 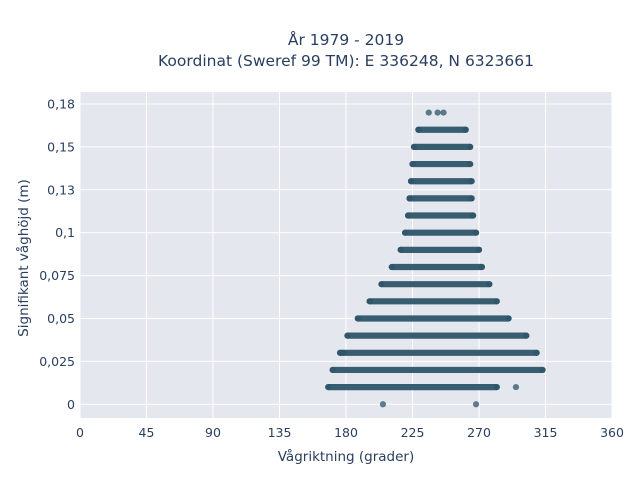 I want to click on x-tick-label: 90, so click(x=213, y=432).